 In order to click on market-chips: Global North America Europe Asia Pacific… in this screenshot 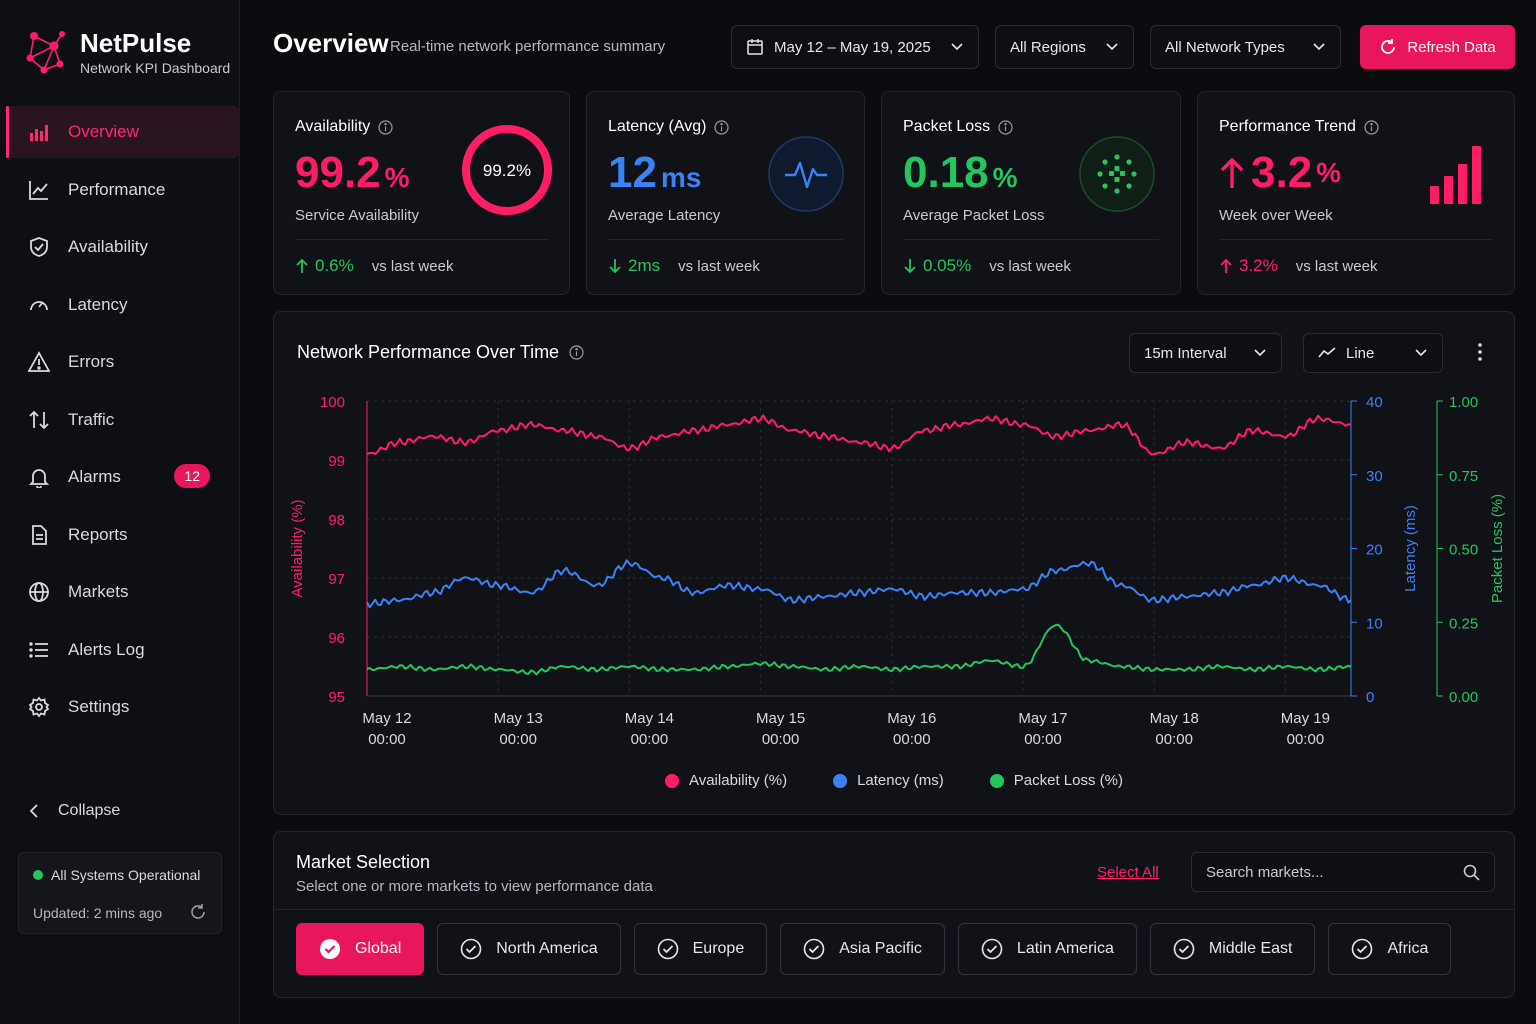, I will do `click(874, 949)`.